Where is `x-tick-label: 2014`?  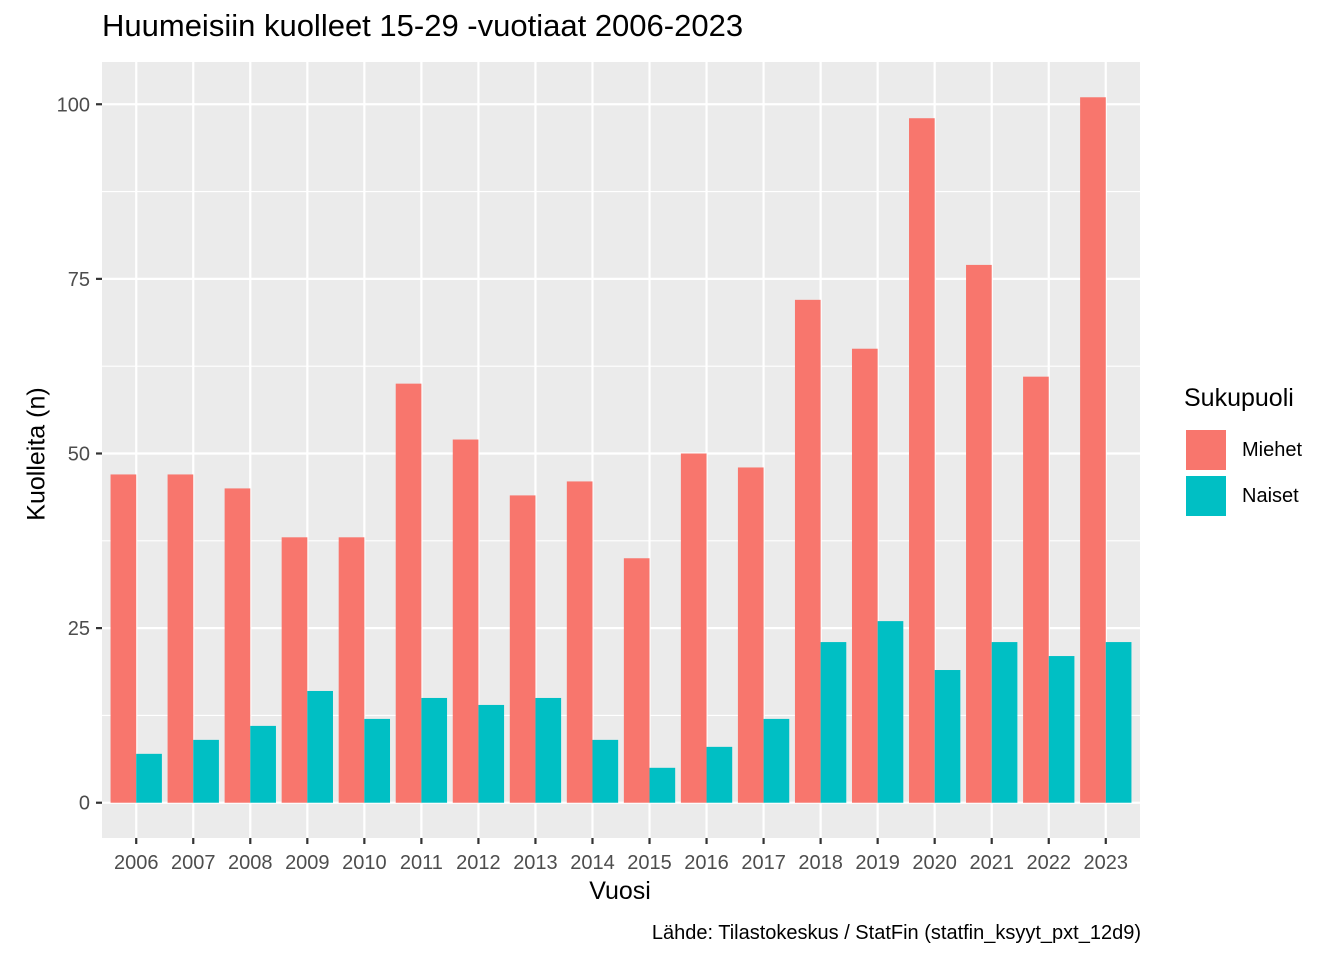
x-tick-label: 2014 is located at coordinates (592, 863).